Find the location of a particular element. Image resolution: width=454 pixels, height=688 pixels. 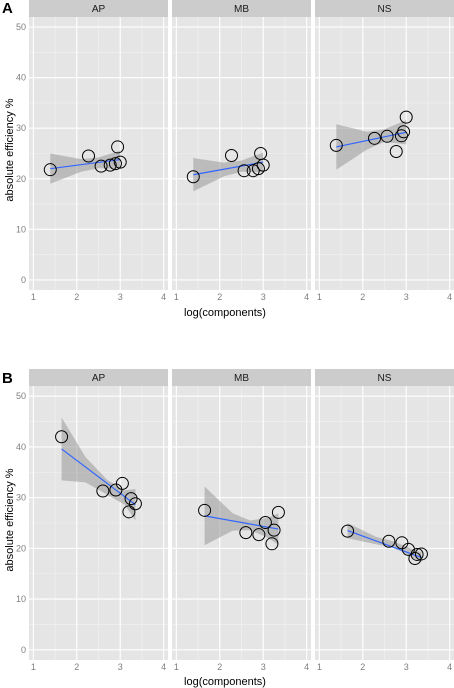

x-axis-title-b: log(components) is located at coordinates (225, 682).